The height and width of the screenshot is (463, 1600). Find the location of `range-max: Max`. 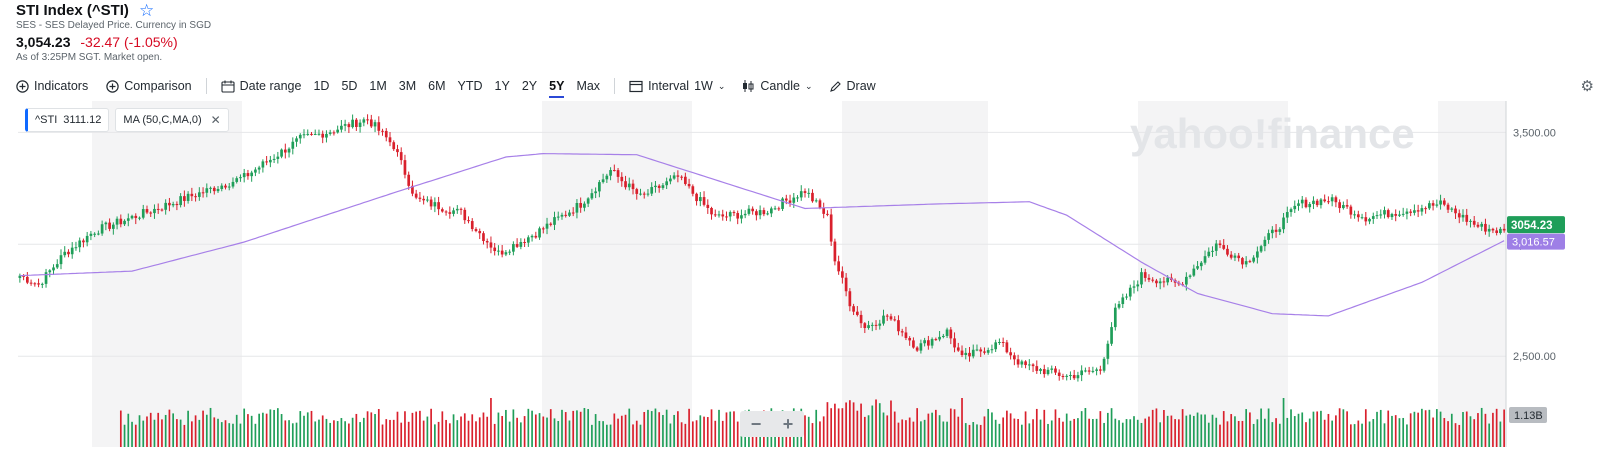

range-max: Max is located at coordinates (588, 86).